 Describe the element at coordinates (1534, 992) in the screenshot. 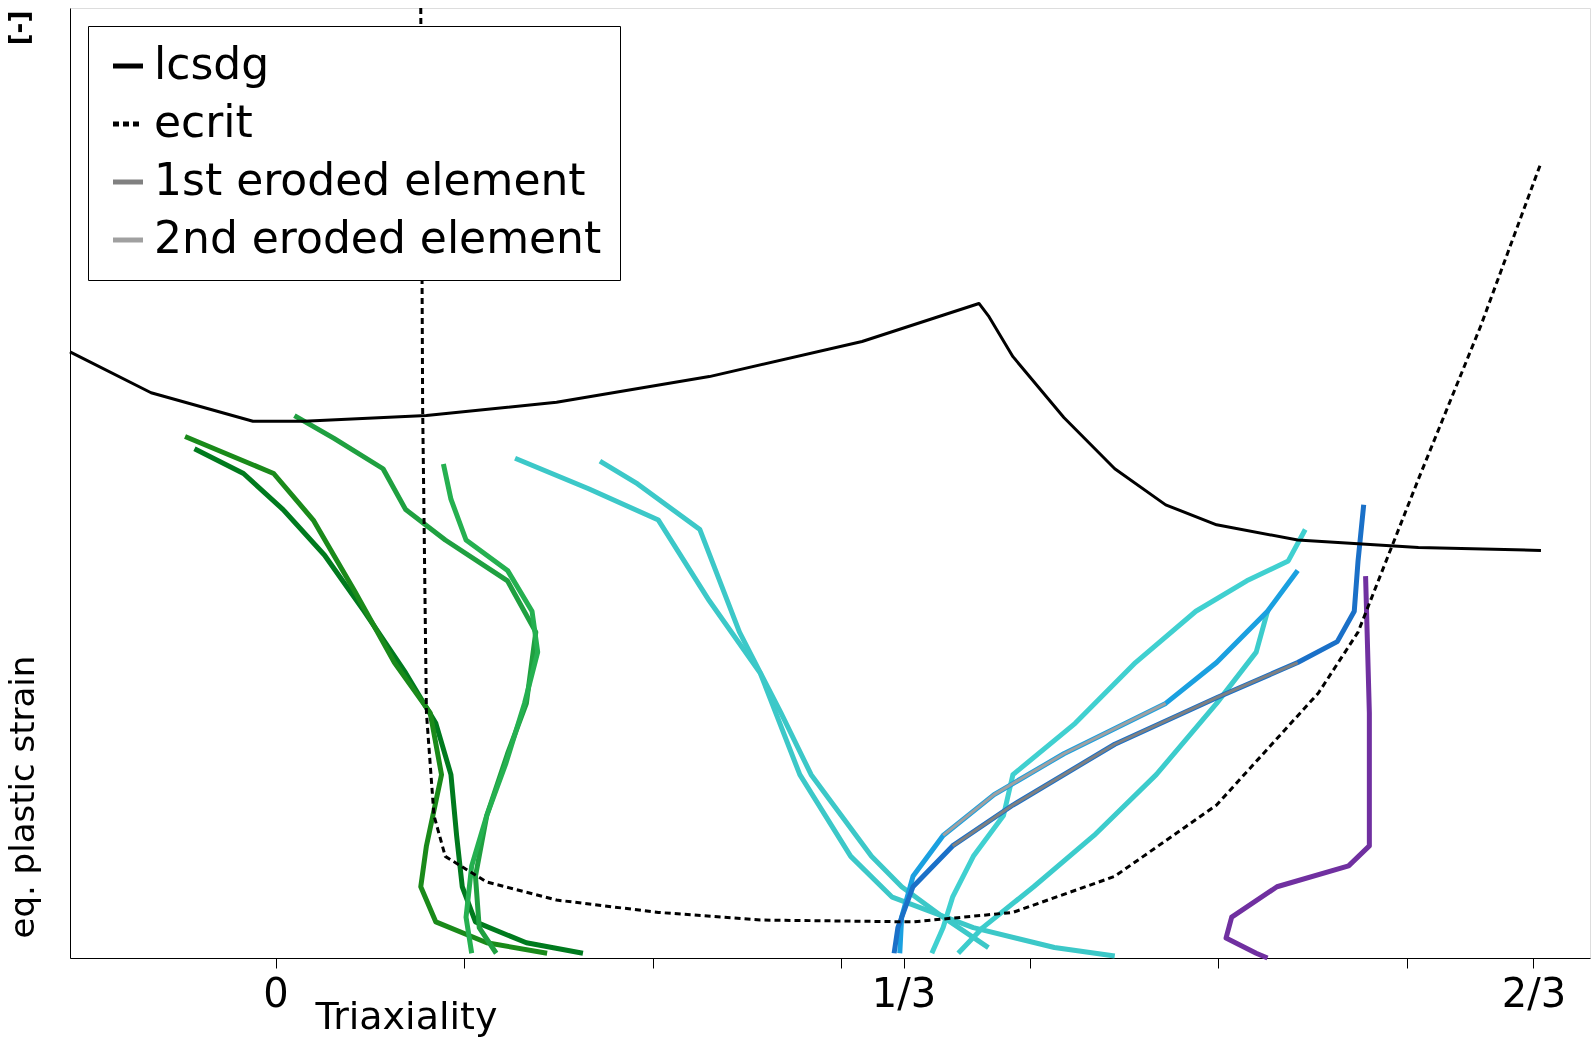

I see `x-tick-label: 2/3` at that location.